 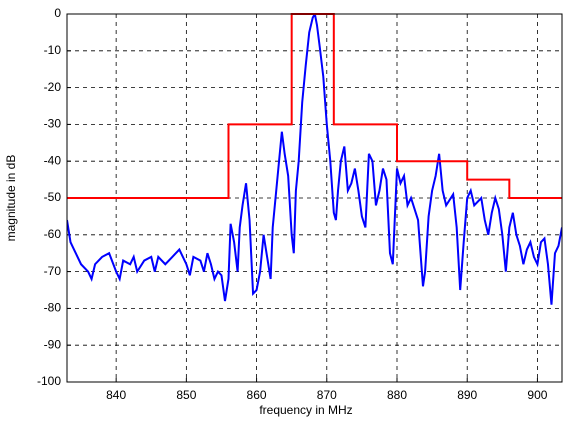 I want to click on y-tick-label: -40, so click(x=53, y=160).